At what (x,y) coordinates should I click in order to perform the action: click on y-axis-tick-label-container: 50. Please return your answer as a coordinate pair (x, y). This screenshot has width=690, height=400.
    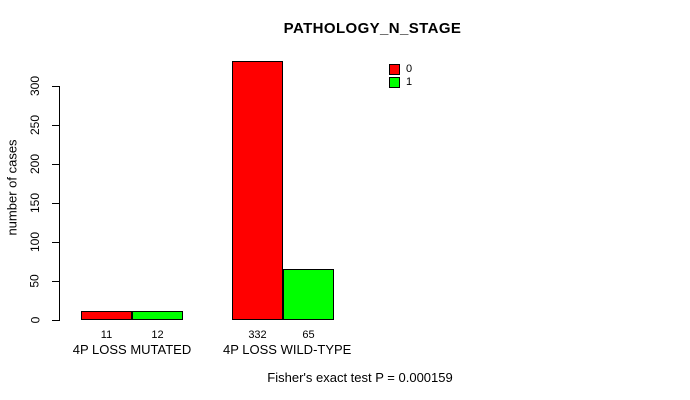
    Looking at the image, I should click on (35, 281).